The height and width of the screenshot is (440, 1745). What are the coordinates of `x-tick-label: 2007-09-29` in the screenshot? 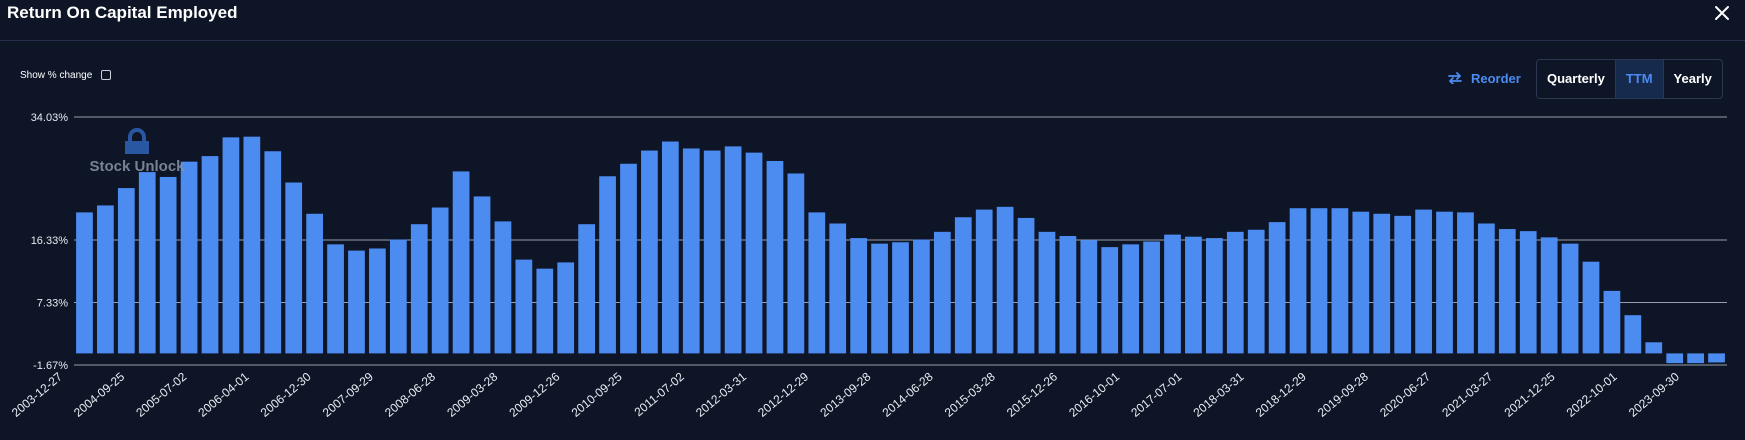 It's located at (348, 394).